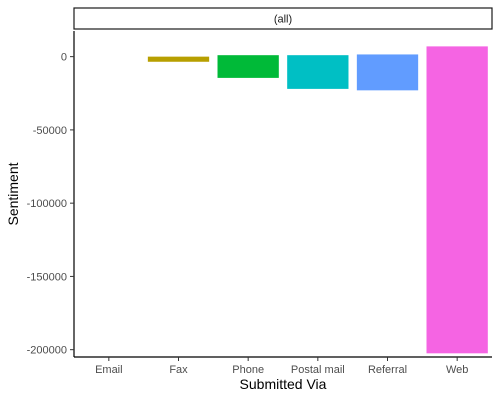 The image size is (500, 405). I want to click on y-tick-label: -50000, so click(50, 131).